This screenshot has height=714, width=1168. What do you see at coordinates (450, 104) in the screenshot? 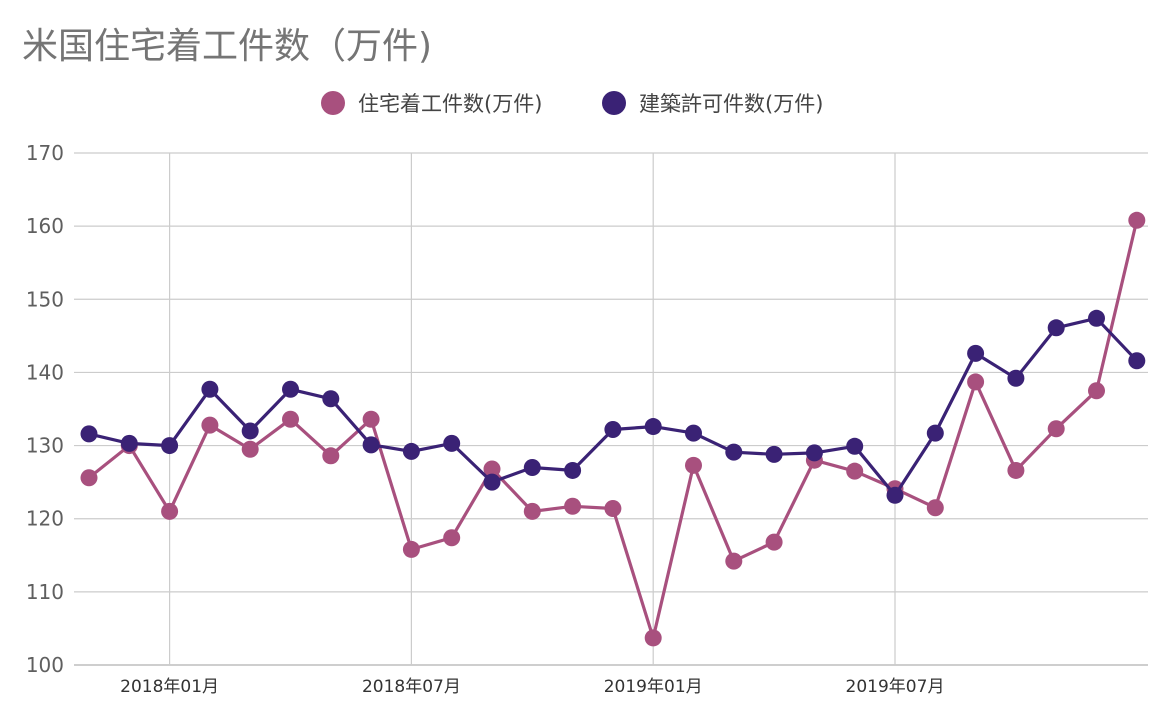
I see `legend-label-series-1: 住宅着工件数(万件)` at bounding box center [450, 104].